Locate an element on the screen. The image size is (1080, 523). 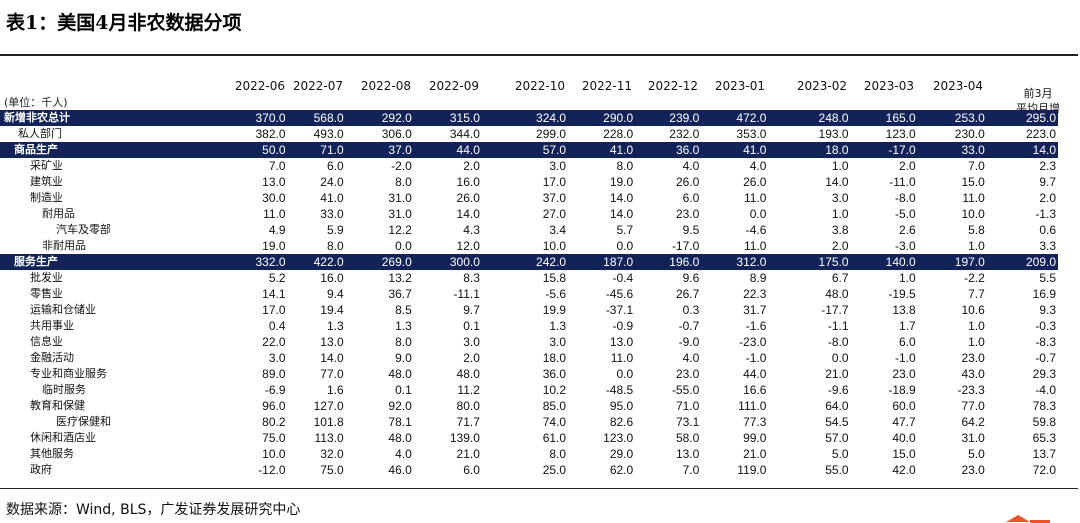
table-cell: 74.0 is located at coordinates (554, 422).